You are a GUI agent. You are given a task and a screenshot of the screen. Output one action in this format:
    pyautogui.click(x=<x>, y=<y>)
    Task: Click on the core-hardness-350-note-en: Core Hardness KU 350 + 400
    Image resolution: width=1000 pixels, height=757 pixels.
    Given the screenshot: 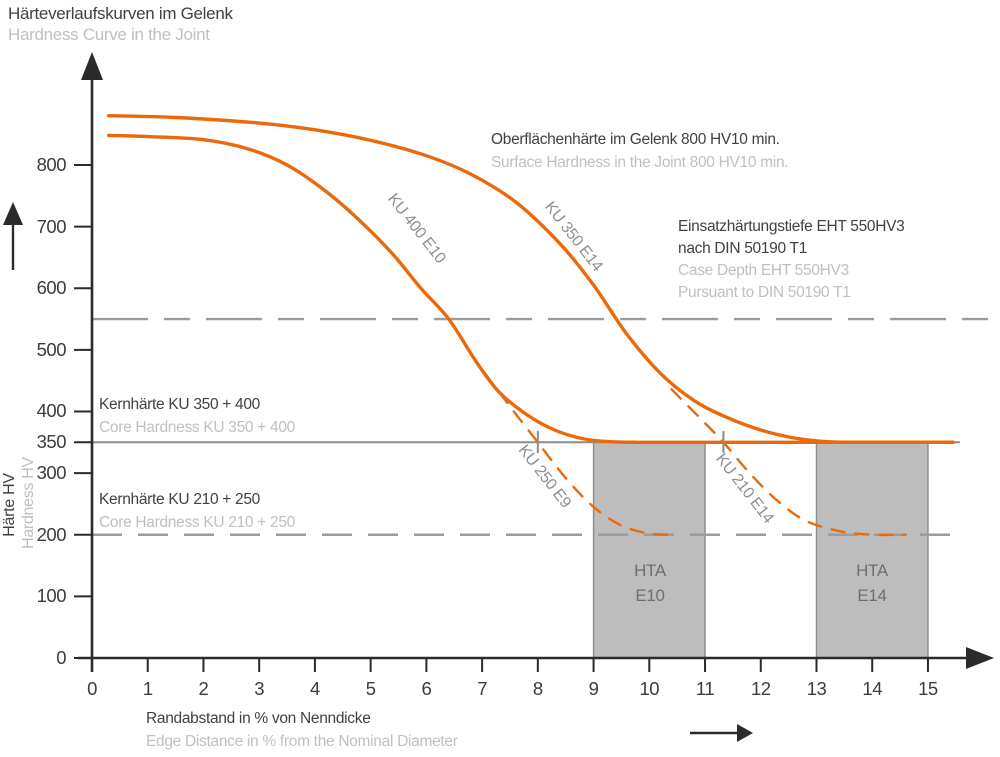 What is the action you would take?
    pyautogui.click(x=197, y=427)
    